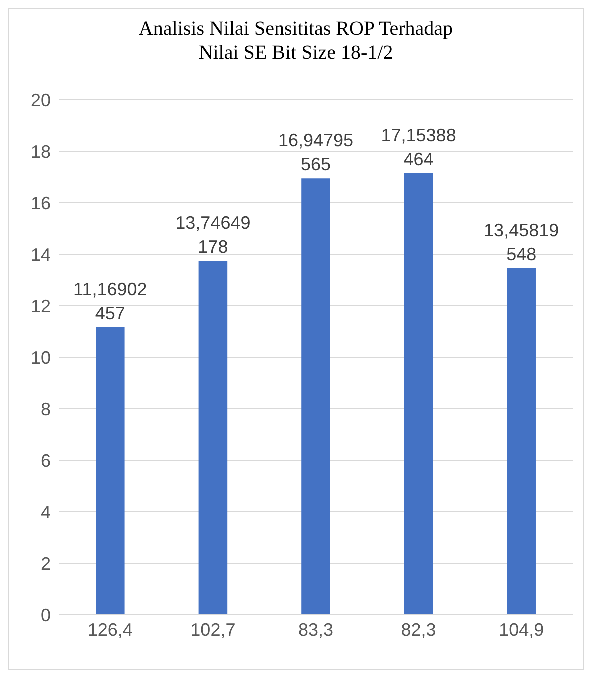 The width and height of the screenshot is (592, 678). I want to click on y-tick-label: 16, so click(40, 203).